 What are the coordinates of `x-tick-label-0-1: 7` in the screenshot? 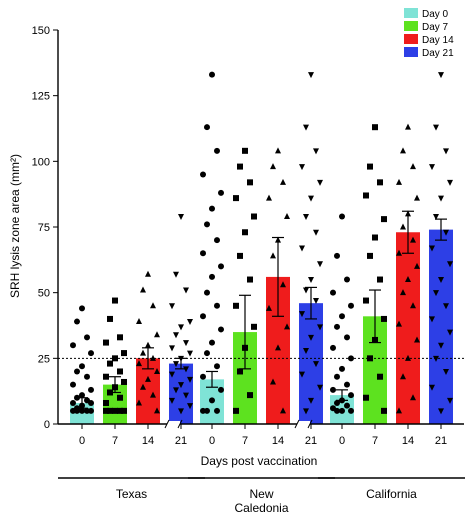 It's located at (115, 441).